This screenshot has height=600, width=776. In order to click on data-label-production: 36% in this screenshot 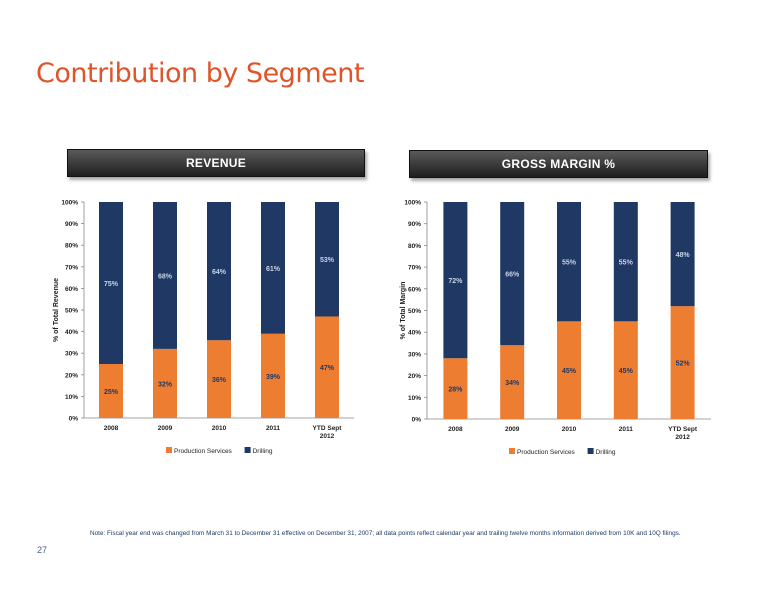, I will do `click(219, 380)`.